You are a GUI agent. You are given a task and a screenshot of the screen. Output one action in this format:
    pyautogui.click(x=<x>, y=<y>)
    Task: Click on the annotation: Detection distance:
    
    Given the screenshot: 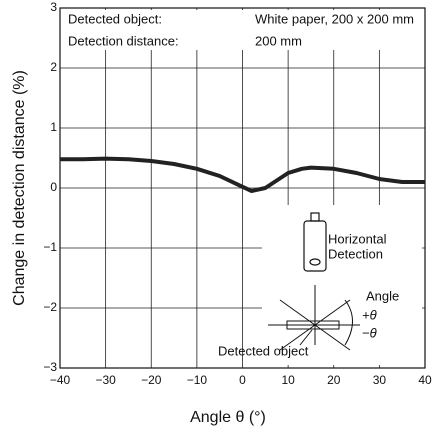 What is the action you would take?
    pyautogui.click(x=123, y=40)
    